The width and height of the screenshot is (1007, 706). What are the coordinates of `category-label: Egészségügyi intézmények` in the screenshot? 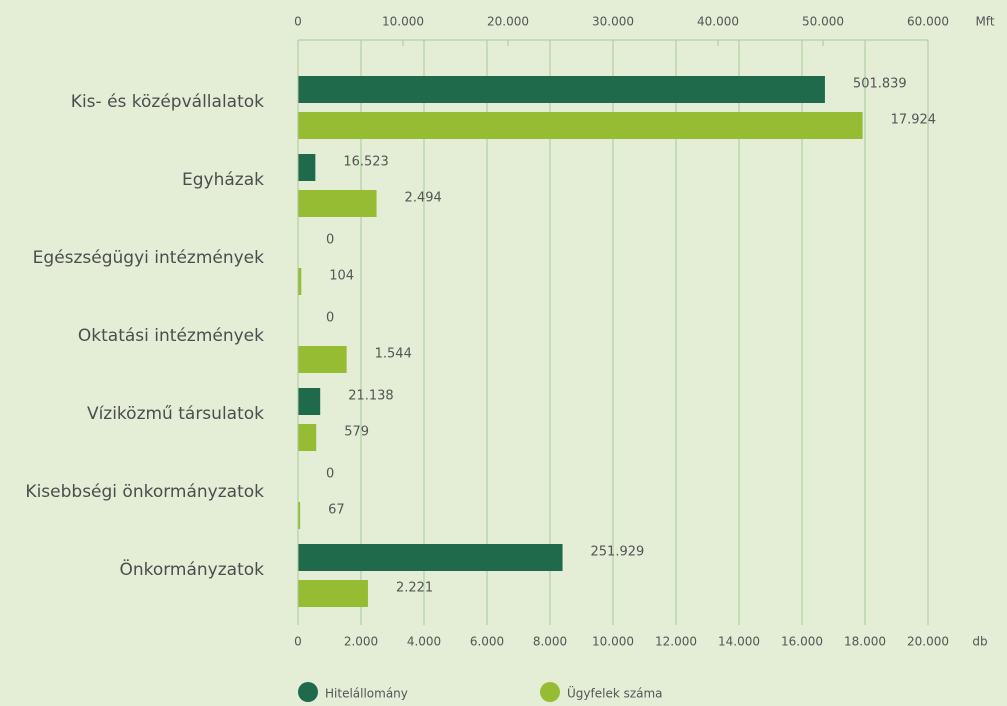 It's located at (148, 258).